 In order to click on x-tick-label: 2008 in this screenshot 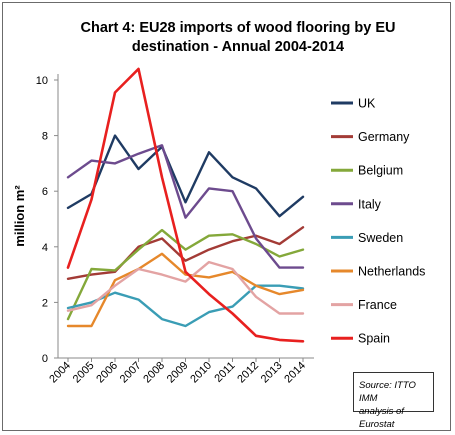, I will do `click(154, 373)`.